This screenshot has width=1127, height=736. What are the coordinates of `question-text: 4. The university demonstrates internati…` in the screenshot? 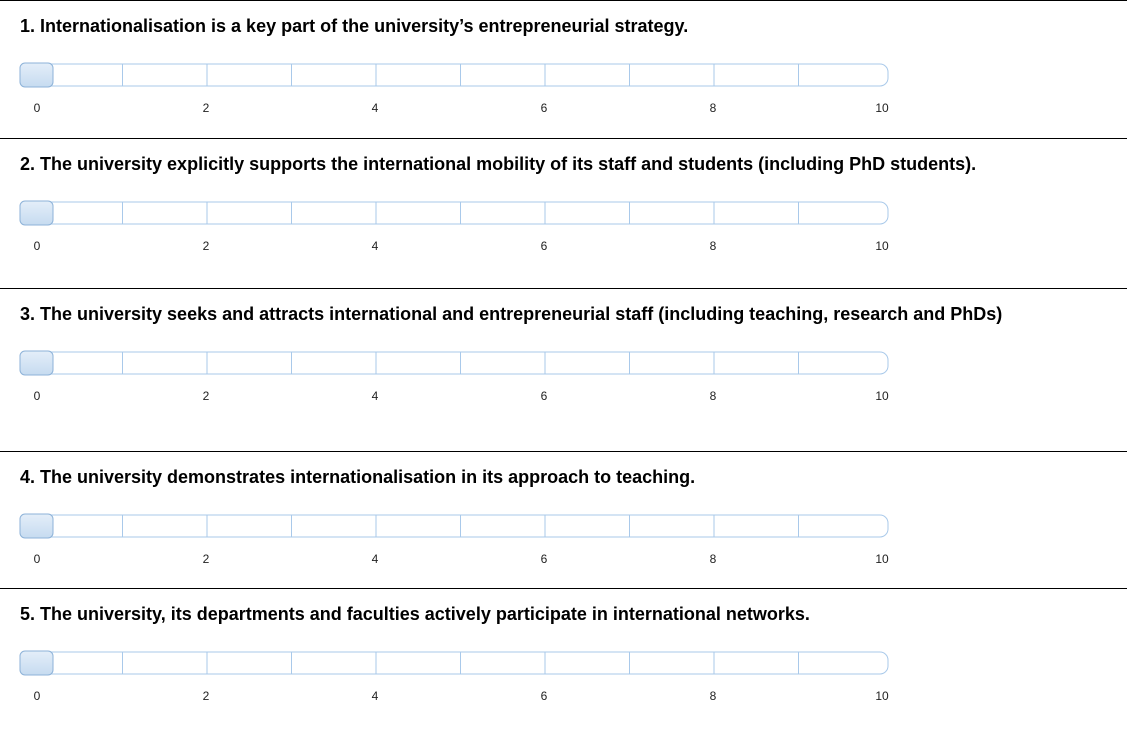 It's located at (358, 477).